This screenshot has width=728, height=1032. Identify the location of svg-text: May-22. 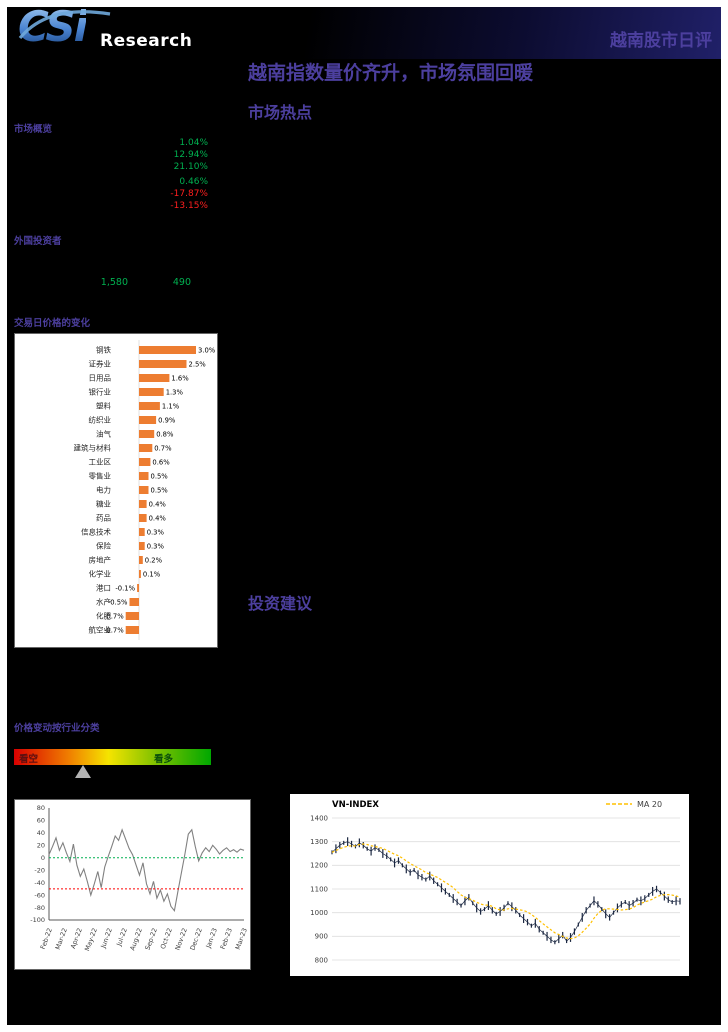
(91, 939).